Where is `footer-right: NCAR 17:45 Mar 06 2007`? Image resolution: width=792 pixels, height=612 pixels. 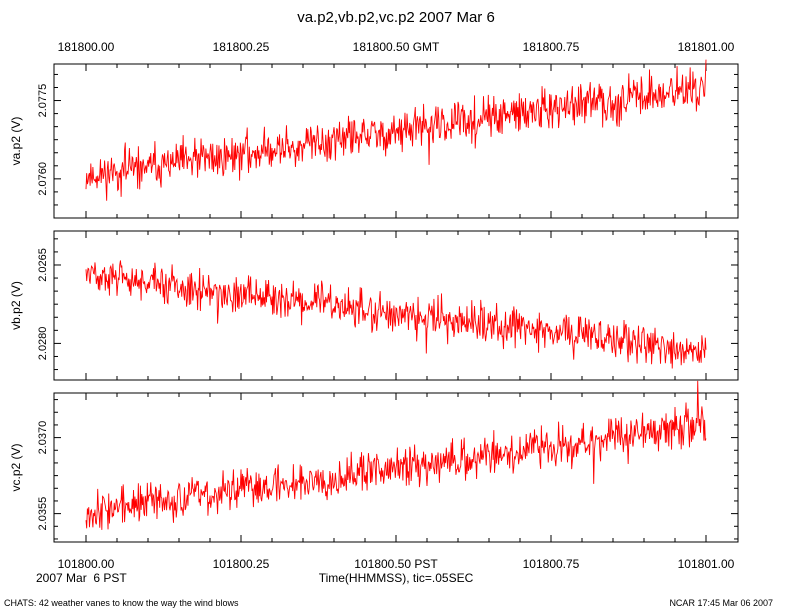 footer-right: NCAR 17:45 Mar 06 2007 is located at coordinates (721, 603).